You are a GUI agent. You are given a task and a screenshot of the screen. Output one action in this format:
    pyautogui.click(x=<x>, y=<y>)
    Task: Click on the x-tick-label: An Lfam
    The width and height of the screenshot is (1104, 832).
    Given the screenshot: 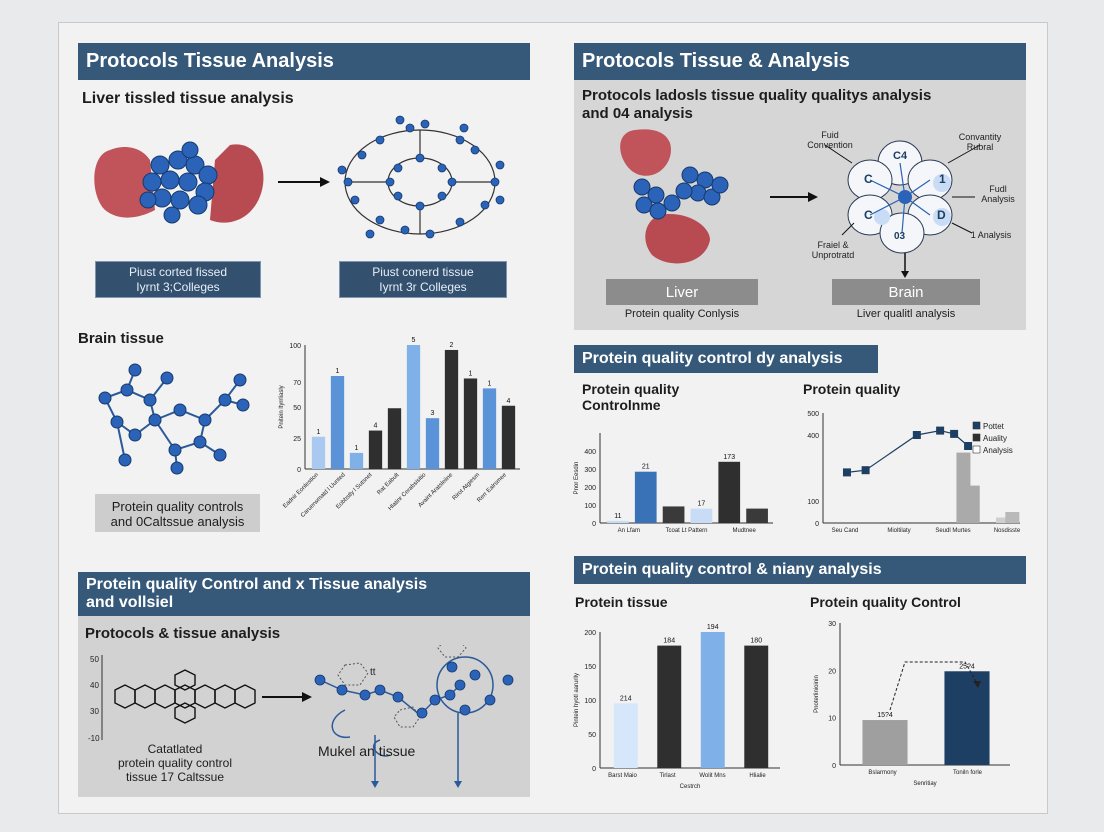 What is the action you would take?
    pyautogui.click(x=629, y=531)
    